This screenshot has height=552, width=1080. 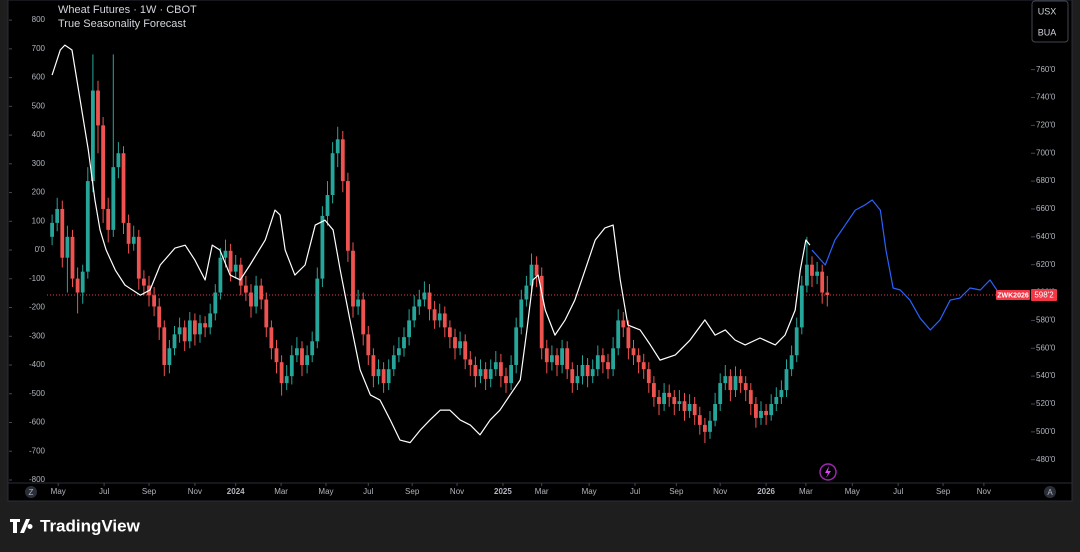 I want to click on x-tick-label: 2025, so click(x=503, y=491).